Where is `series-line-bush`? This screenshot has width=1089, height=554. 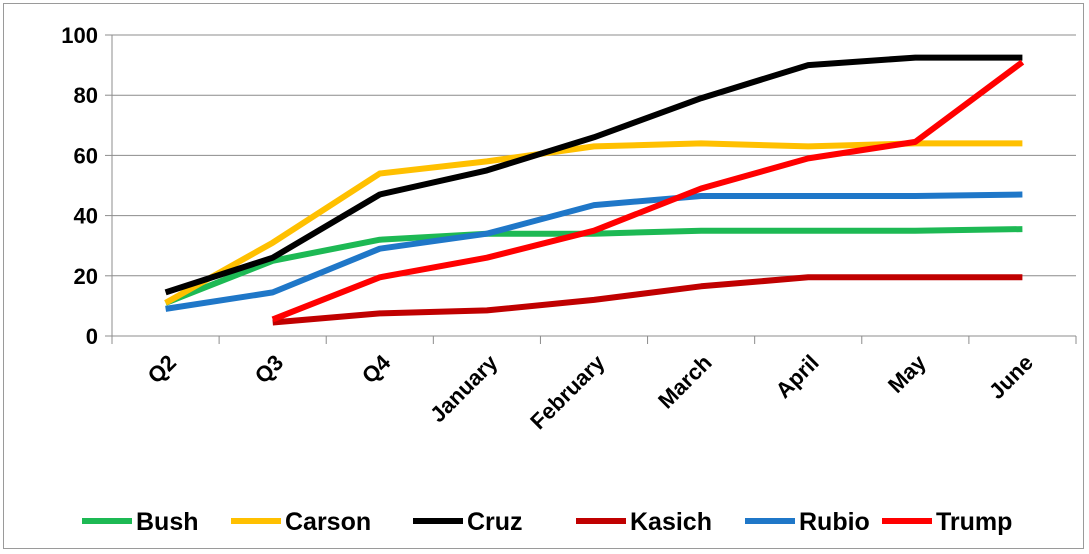 series-line-bush is located at coordinates (593, 266).